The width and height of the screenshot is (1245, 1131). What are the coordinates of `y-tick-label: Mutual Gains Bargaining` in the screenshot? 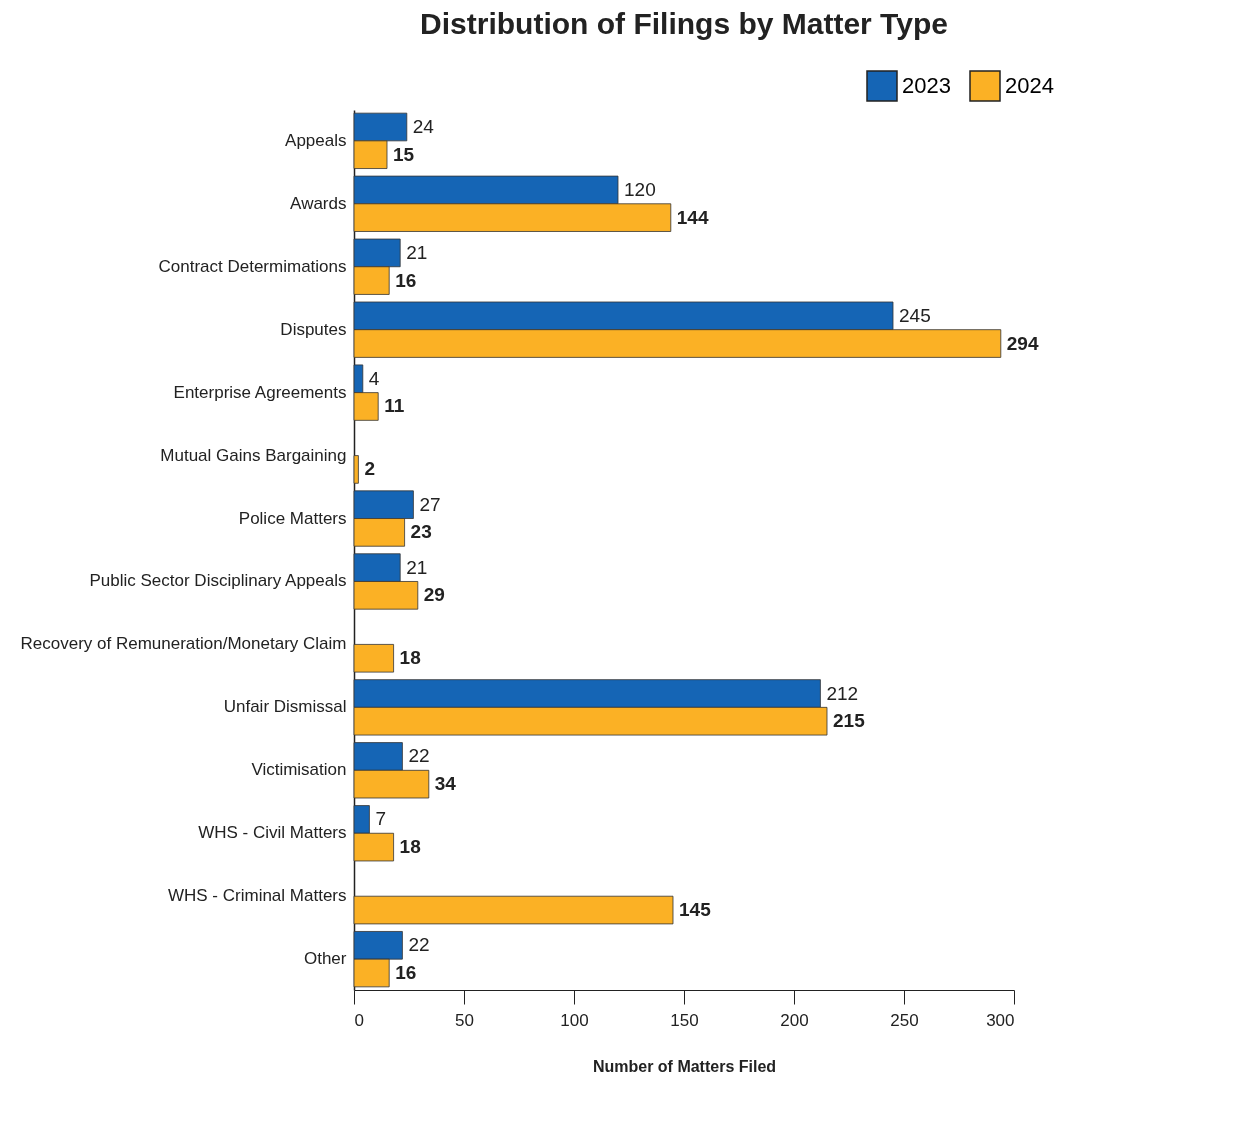 It's located at (253, 455).